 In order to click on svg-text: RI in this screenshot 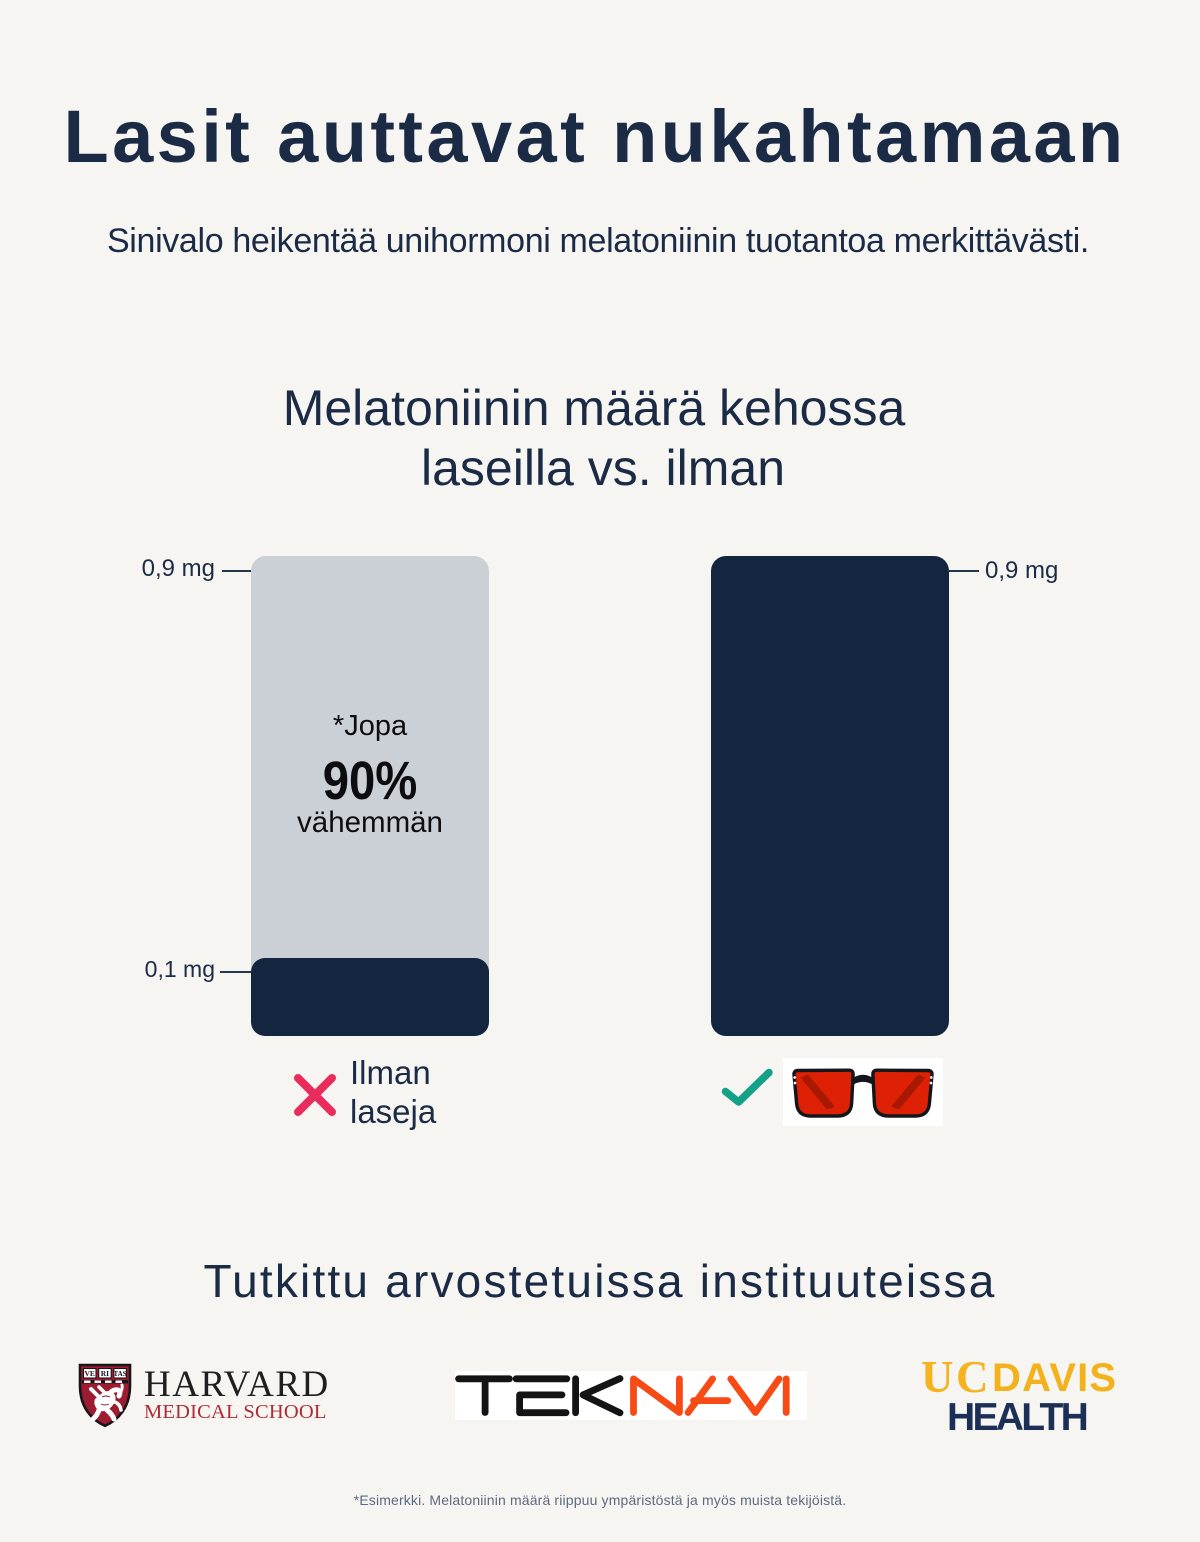, I will do `click(105, 1373)`.